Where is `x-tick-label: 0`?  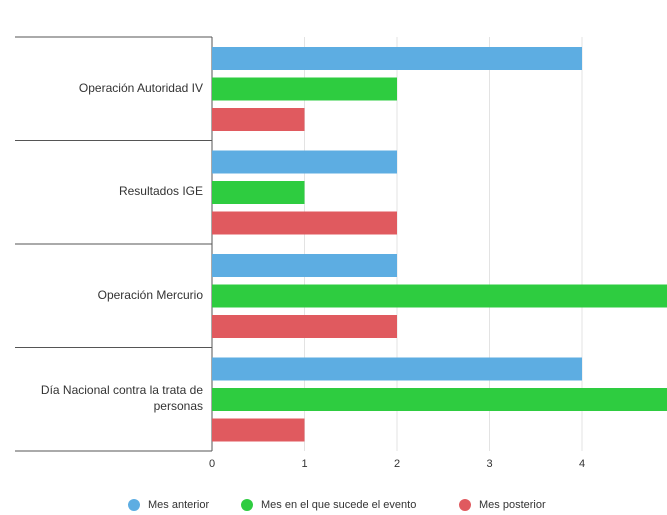
x-tick-label: 0 is located at coordinates (212, 464).